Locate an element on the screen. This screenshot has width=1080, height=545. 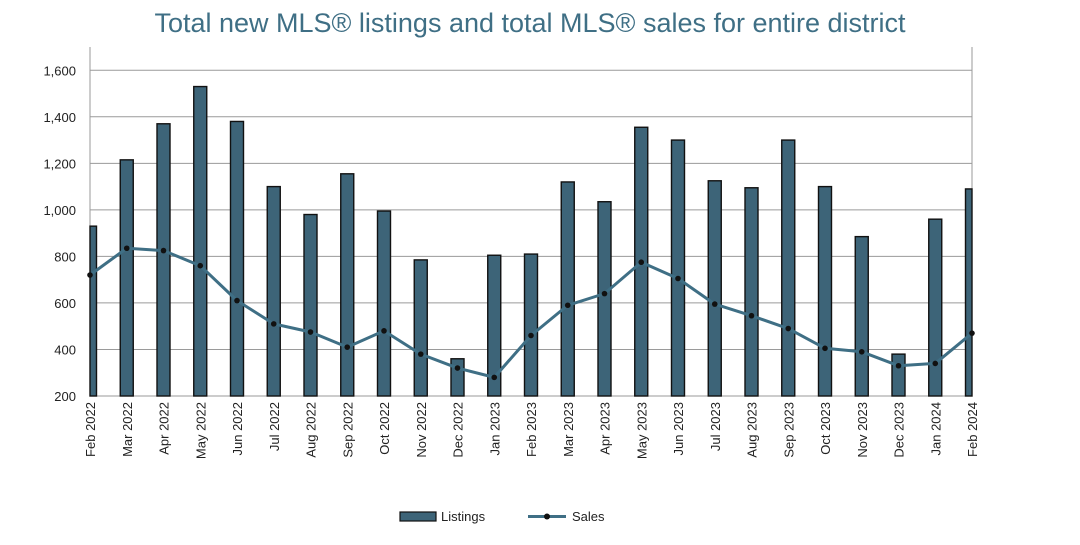
x-tick-label: Feb 2024 is located at coordinates (972, 429).